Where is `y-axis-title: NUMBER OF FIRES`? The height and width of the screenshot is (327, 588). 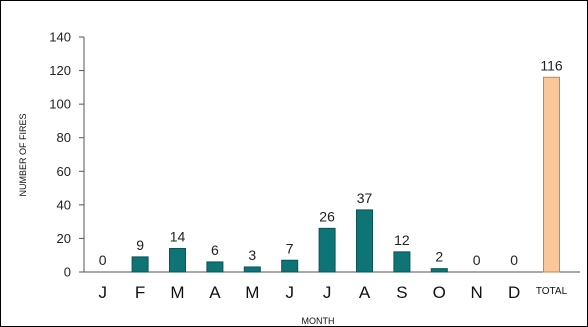 y-axis-title: NUMBER OF FIRES is located at coordinates (23, 154).